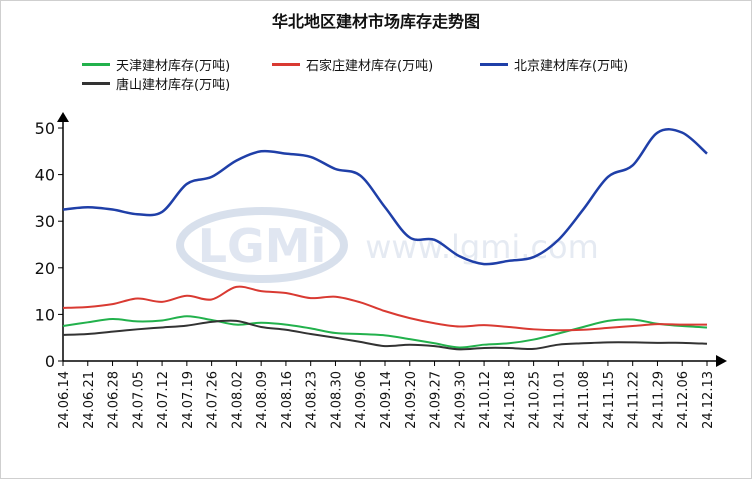  Describe the element at coordinates (188, 400) in the screenshot. I see `x-tick-label: 24.07.19` at that location.